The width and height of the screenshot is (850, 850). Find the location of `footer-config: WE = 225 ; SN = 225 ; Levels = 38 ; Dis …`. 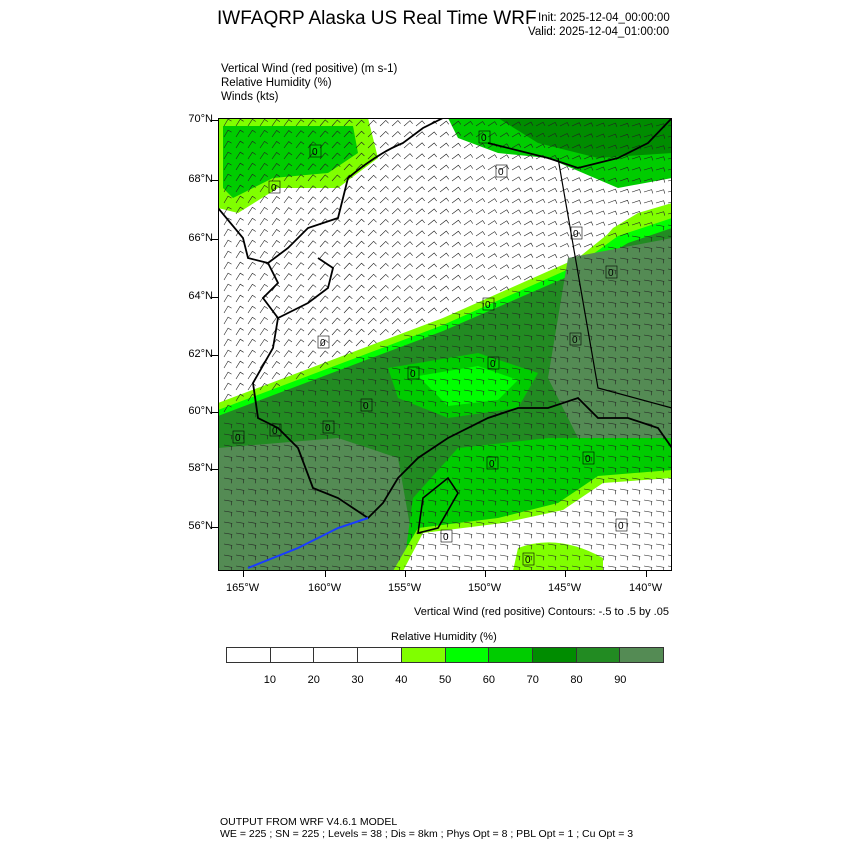

footer-config: WE = 225 ; SN = 225 ; Levels = 38 ; Dis … is located at coordinates (427, 834).